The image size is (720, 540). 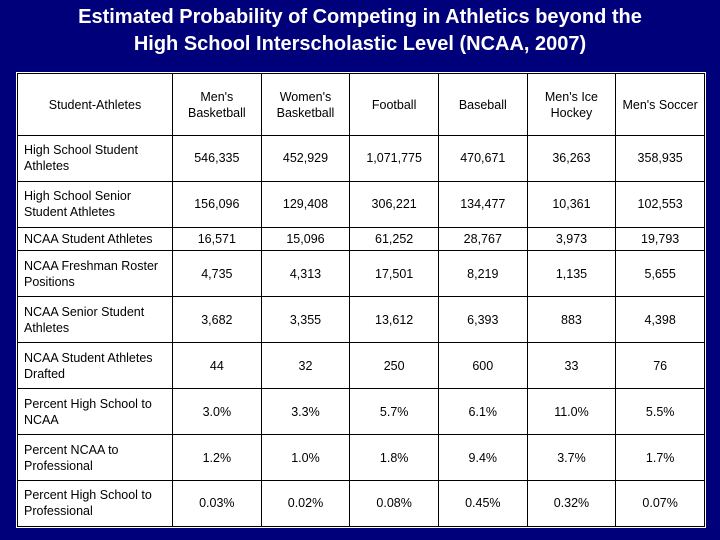 What do you see at coordinates (95, 503) in the screenshot?
I see `row-label: Percent High School to Professional` at bounding box center [95, 503].